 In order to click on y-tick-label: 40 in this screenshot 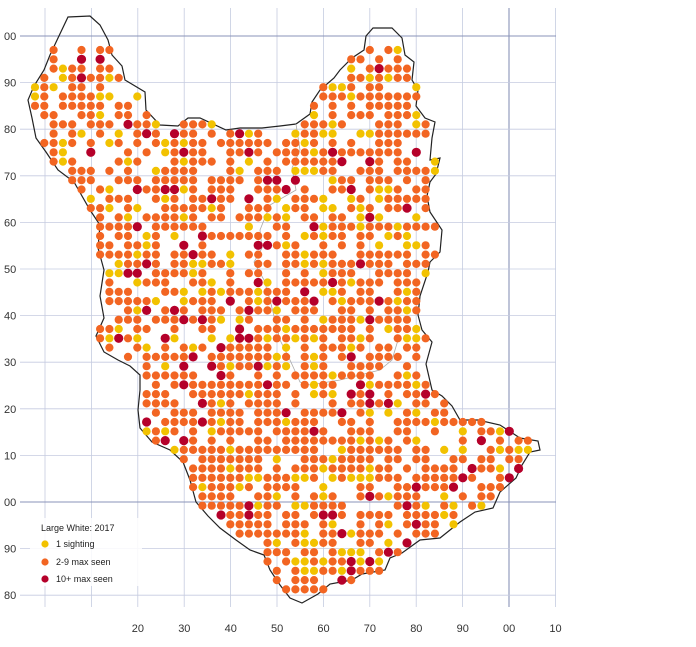, I will do `click(10, 317)`.